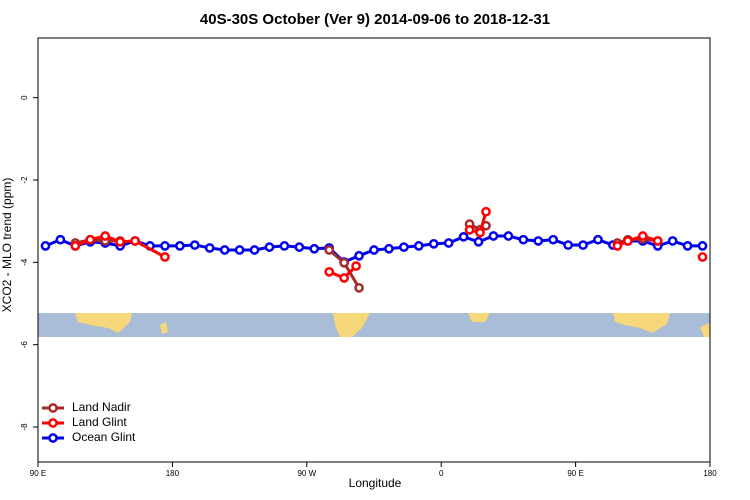  What do you see at coordinates (7, 245) in the screenshot?
I see `y-axis-label: XCO2 - MLO trend (ppm)` at bounding box center [7, 245].